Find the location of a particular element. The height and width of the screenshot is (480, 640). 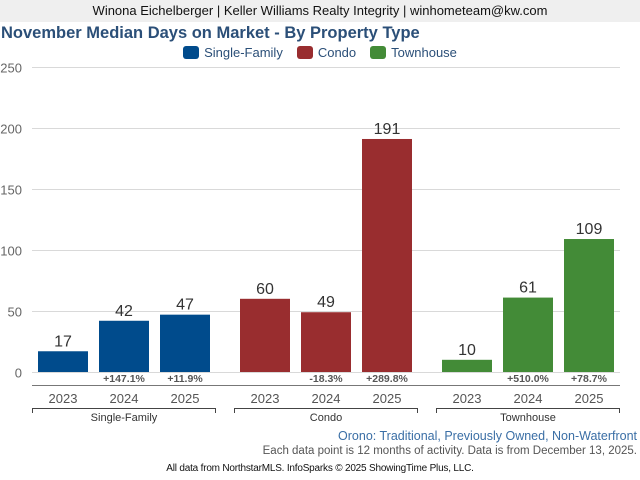

data-label: 10 is located at coordinates (467, 350).